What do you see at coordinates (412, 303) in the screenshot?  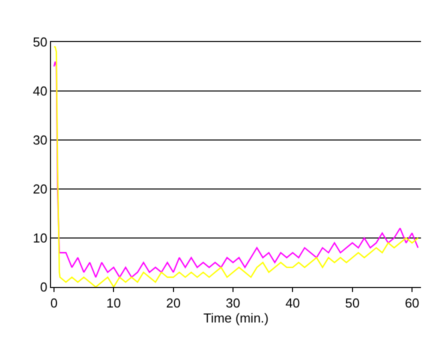 I see `x-tick-label: 60` at bounding box center [412, 303].